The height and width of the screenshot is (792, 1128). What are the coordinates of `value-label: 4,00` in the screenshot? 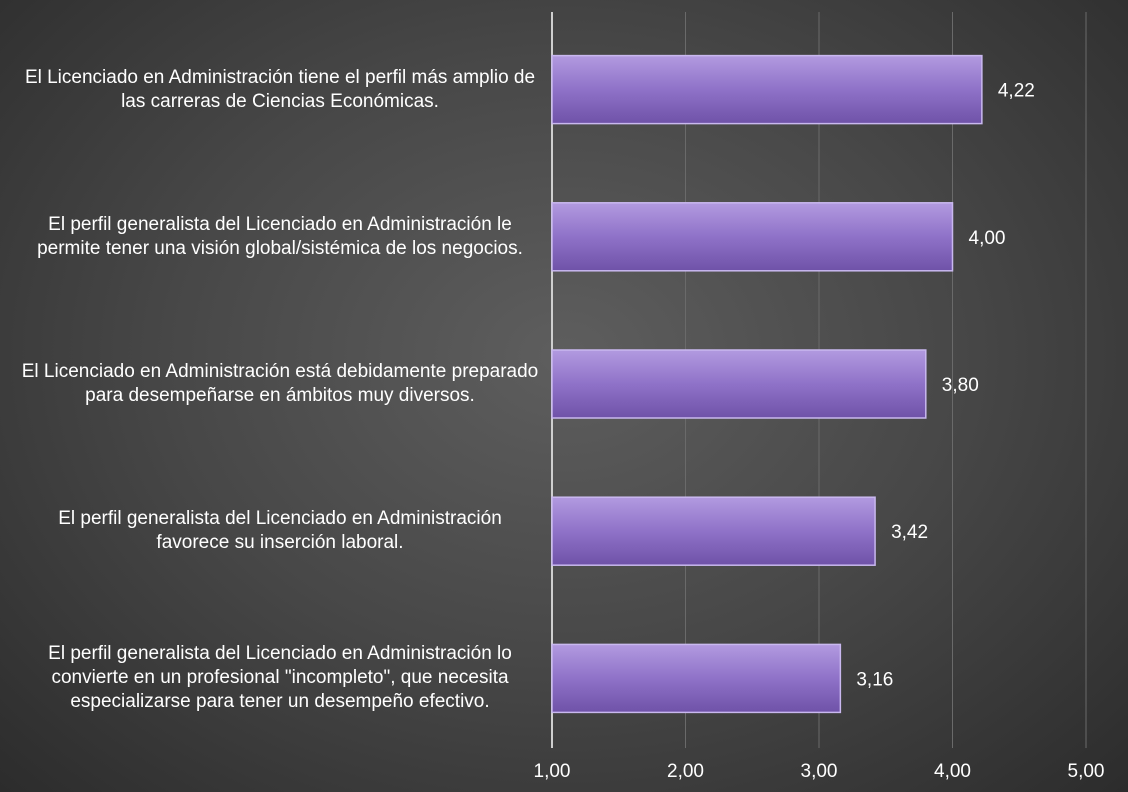 It's located at (987, 238).